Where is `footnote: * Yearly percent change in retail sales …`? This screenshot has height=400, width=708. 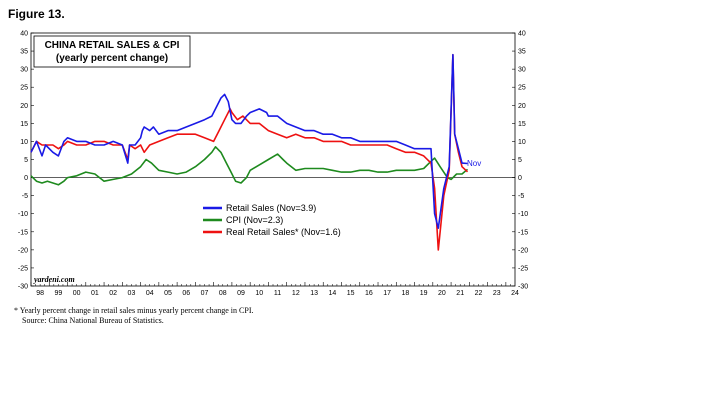
footnote: * Yearly percent change in retail sales … is located at coordinates (133, 316).